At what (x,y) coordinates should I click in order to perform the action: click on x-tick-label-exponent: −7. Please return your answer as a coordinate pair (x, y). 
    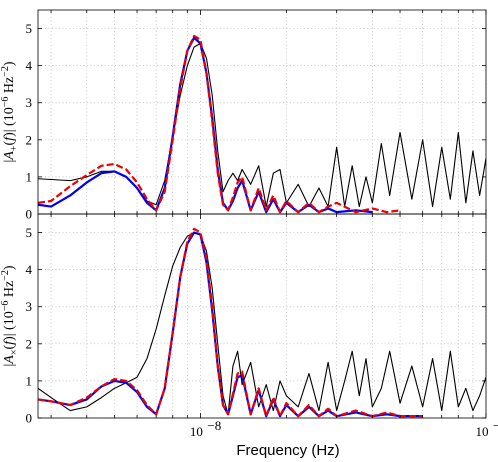
    Looking at the image, I should click on (495, 425).